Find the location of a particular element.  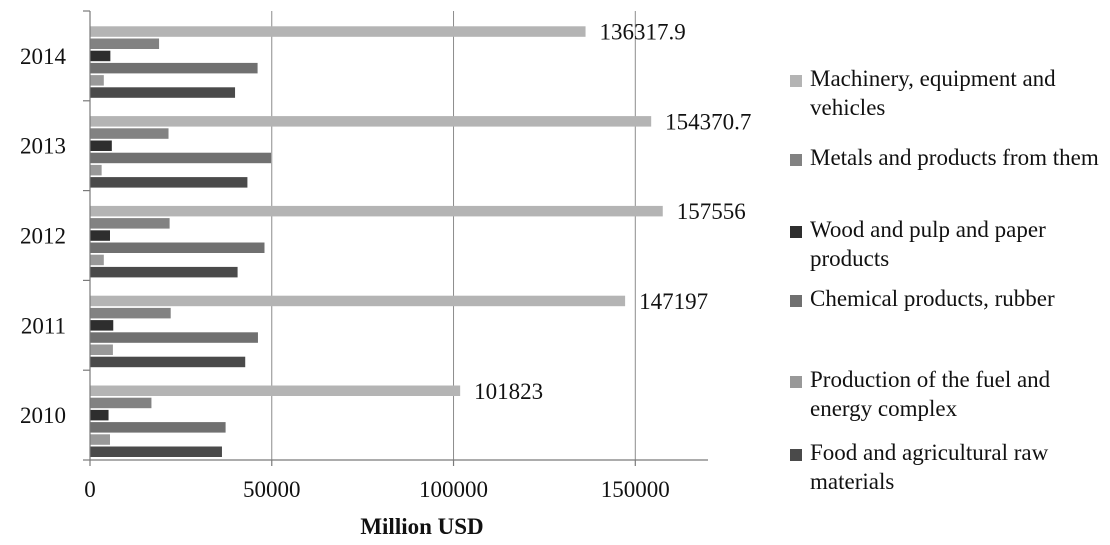

data-label: 154370.7 is located at coordinates (708, 121).